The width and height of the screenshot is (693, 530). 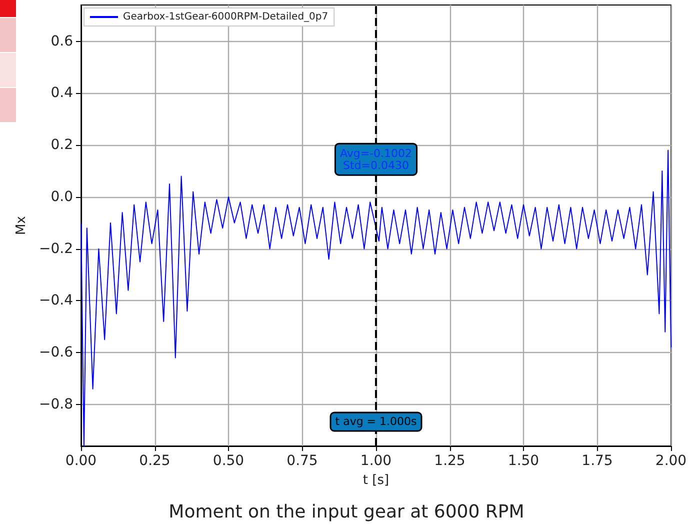 What do you see at coordinates (228, 461) in the screenshot?
I see `x-tick-label: 0.50` at bounding box center [228, 461].